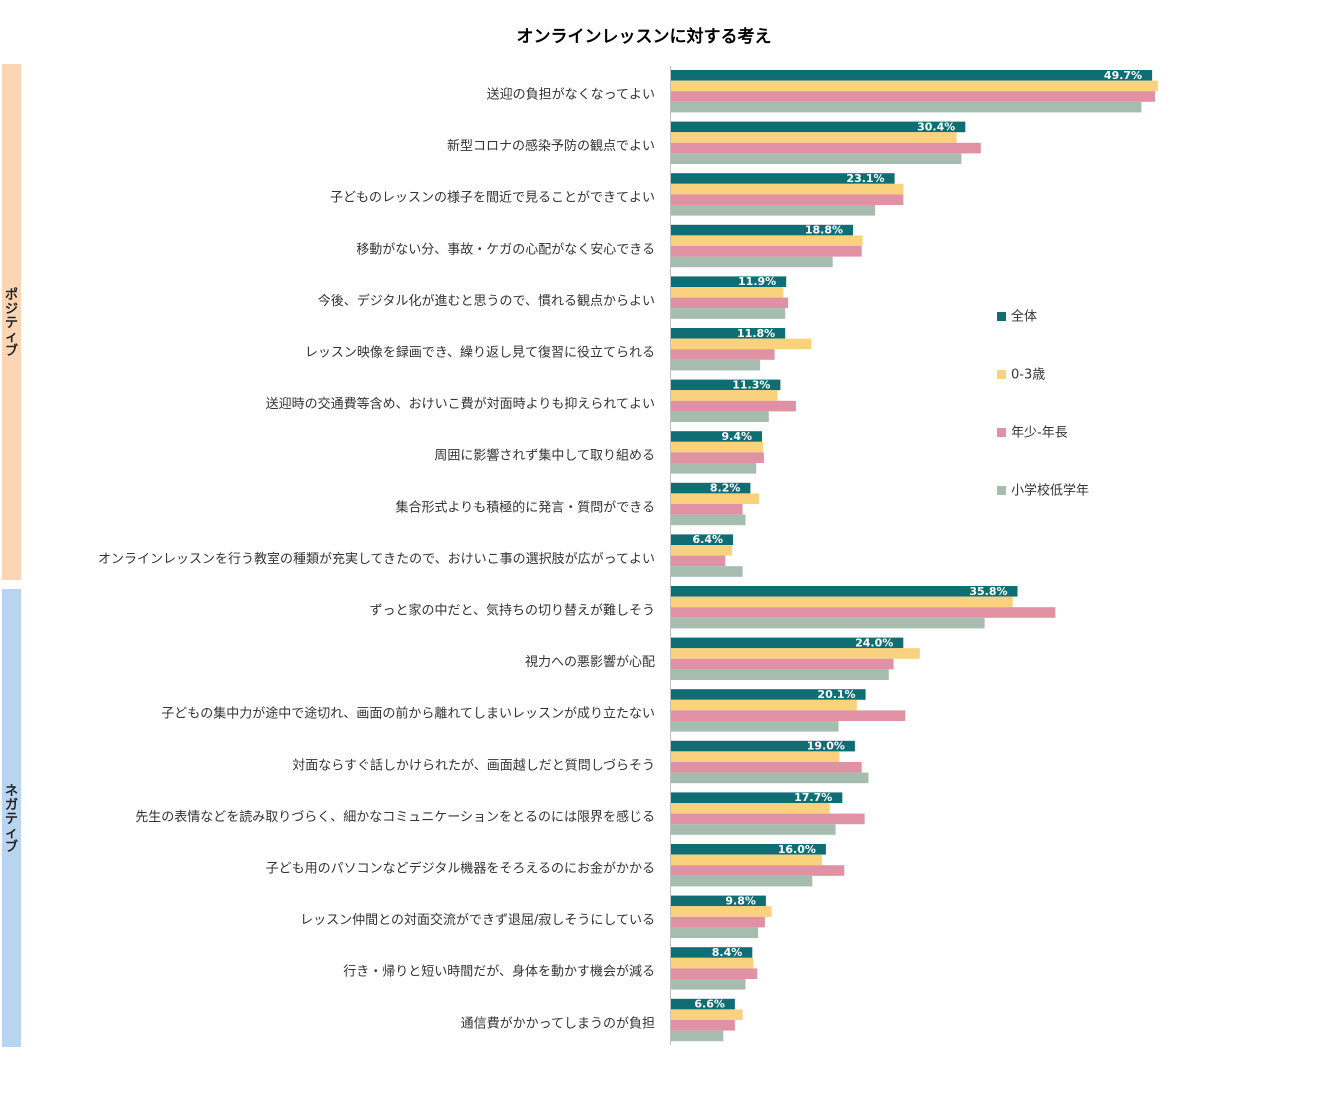 The height and width of the screenshot is (1103, 1321). I want to click on value-label: 49.7%, so click(1123, 75).